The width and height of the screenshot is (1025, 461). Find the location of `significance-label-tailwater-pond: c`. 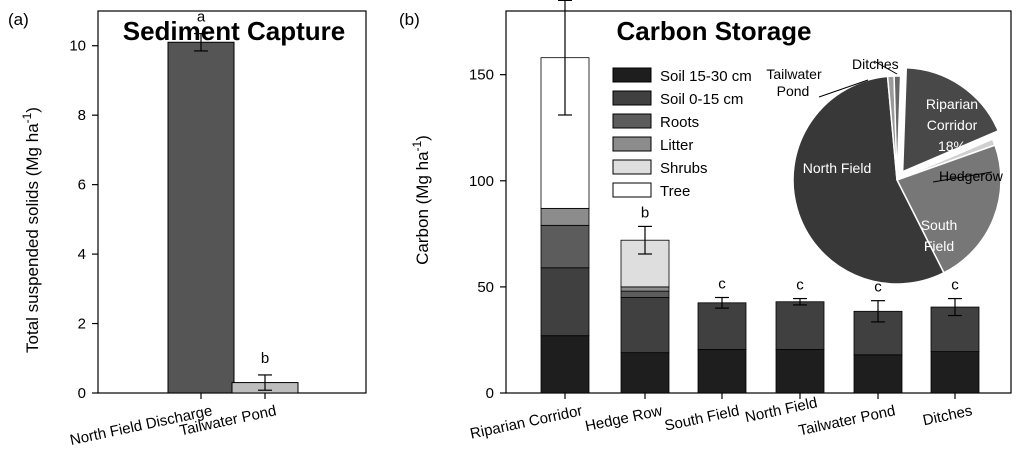

significance-label-tailwater-pond: c is located at coordinates (878, 287).